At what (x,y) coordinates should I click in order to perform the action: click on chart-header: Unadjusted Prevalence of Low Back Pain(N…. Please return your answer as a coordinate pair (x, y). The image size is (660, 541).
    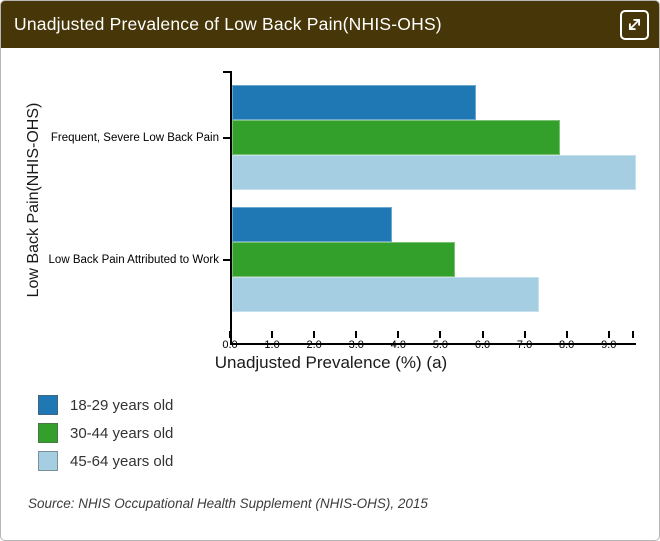
    Looking at the image, I should click on (330, 24).